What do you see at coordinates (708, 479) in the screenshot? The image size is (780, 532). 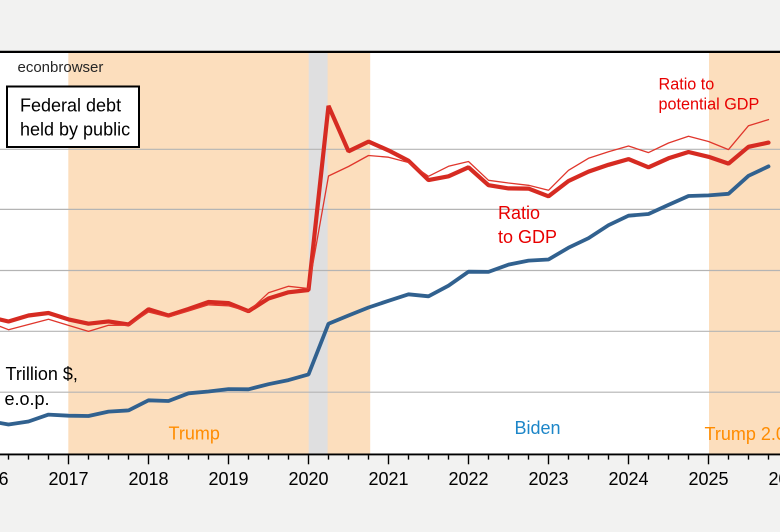 I see `svg-text: 2025` at bounding box center [708, 479].